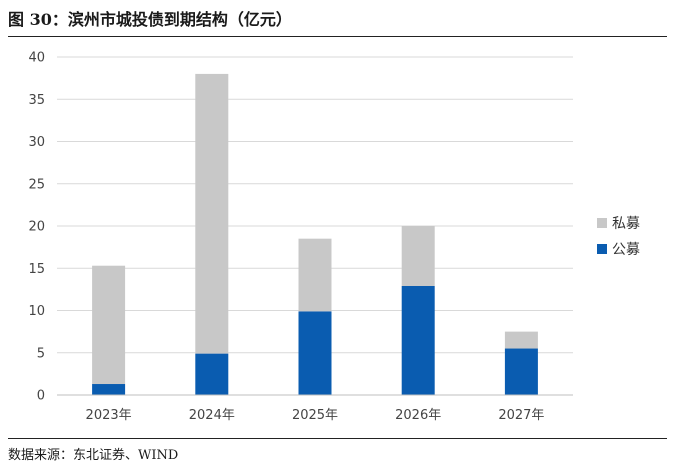 The width and height of the screenshot is (675, 472). What do you see at coordinates (418, 415) in the screenshot?
I see `x-tick-label: 2026年` at bounding box center [418, 415].